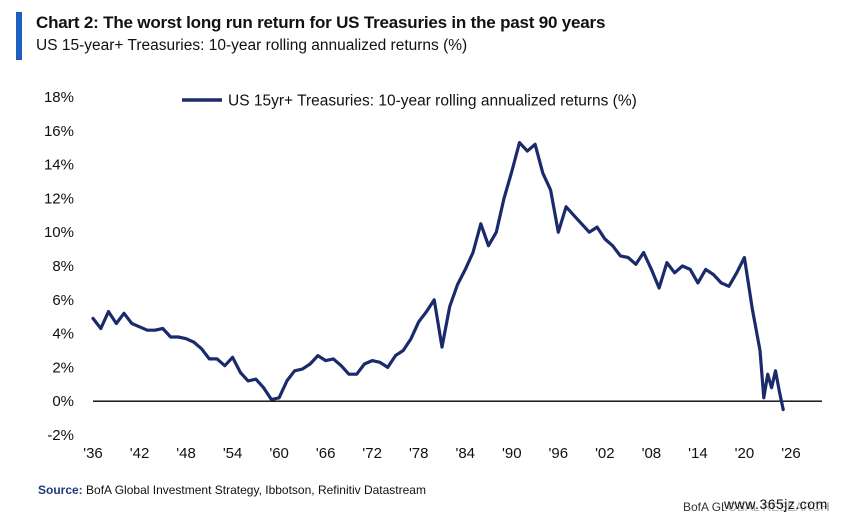 The width and height of the screenshot is (841, 520). Describe the element at coordinates (63, 334) in the screenshot. I see `y-tick-label: 4%` at that location.